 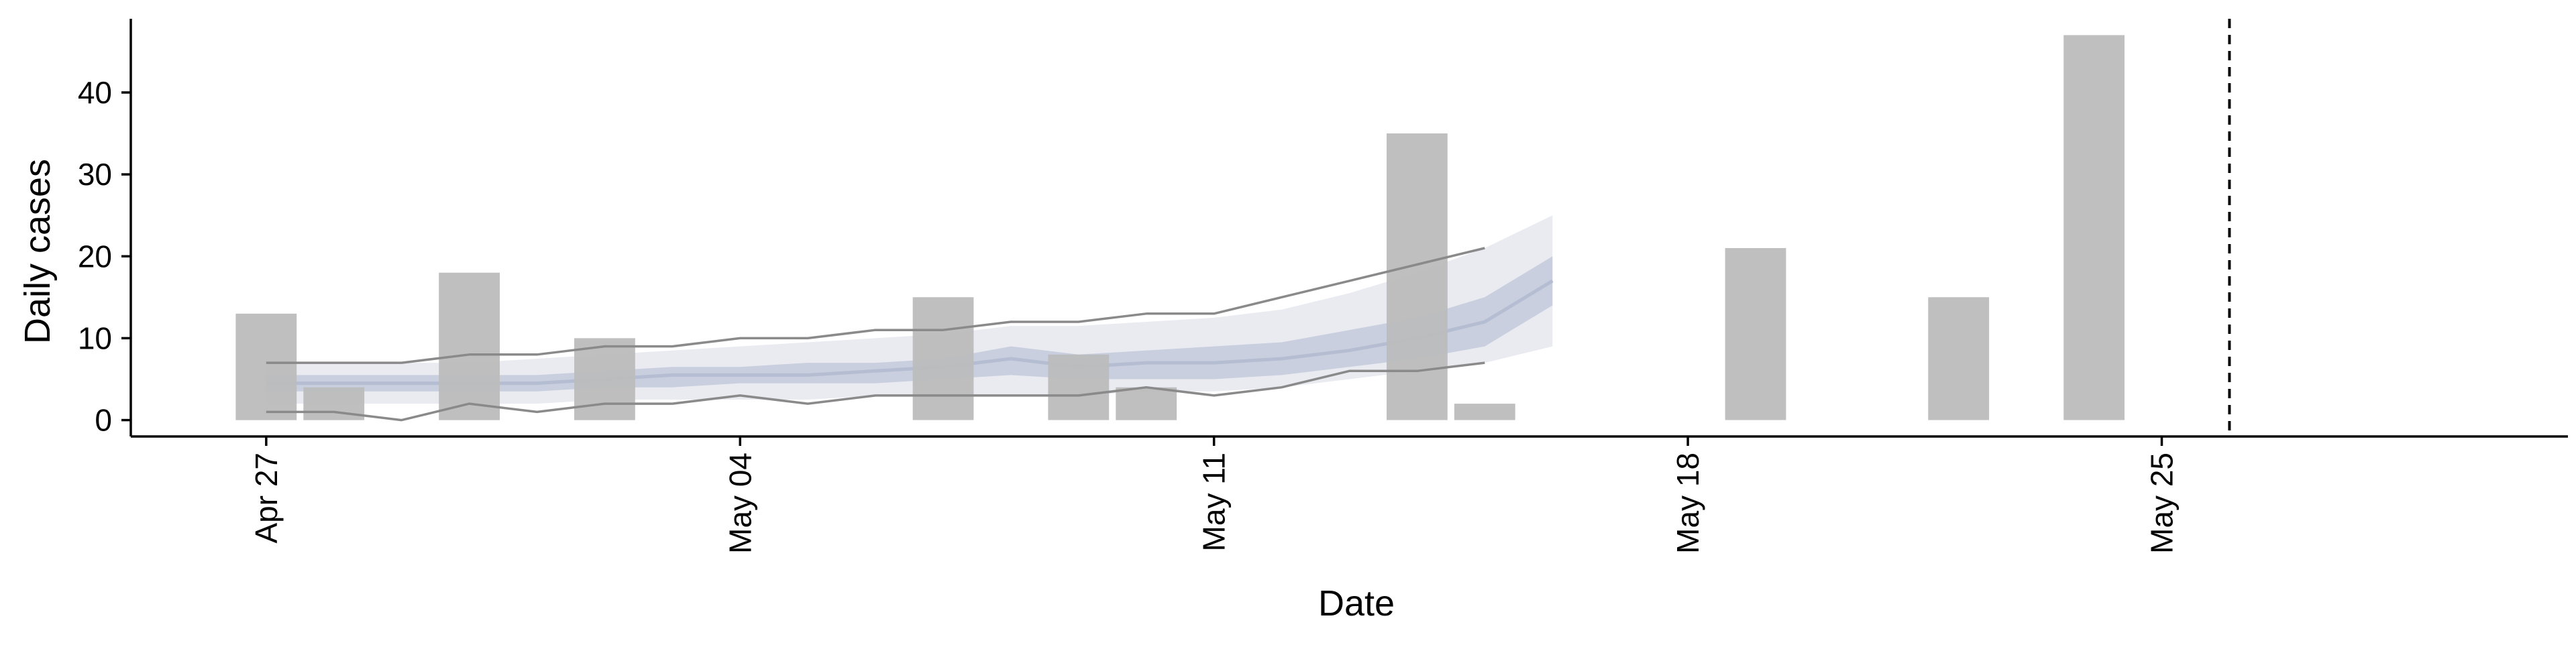 What do you see at coordinates (37, 251) in the screenshot?
I see `y-axis-title: Daily cases` at bounding box center [37, 251].